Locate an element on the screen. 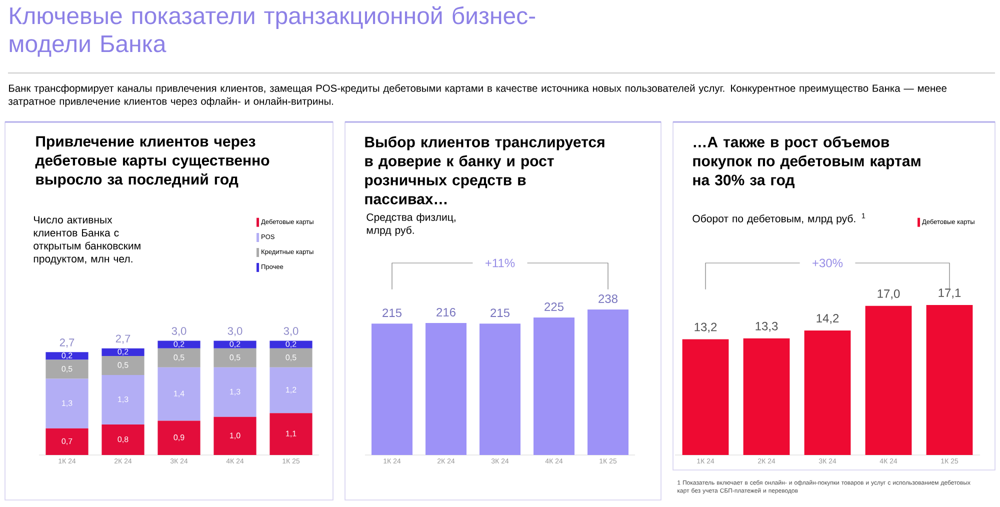  data-label: 1,4 is located at coordinates (179, 394).